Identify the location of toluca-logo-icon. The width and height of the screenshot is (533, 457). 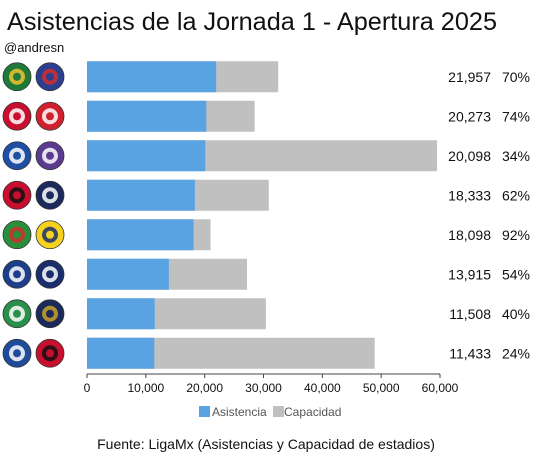
(17, 116).